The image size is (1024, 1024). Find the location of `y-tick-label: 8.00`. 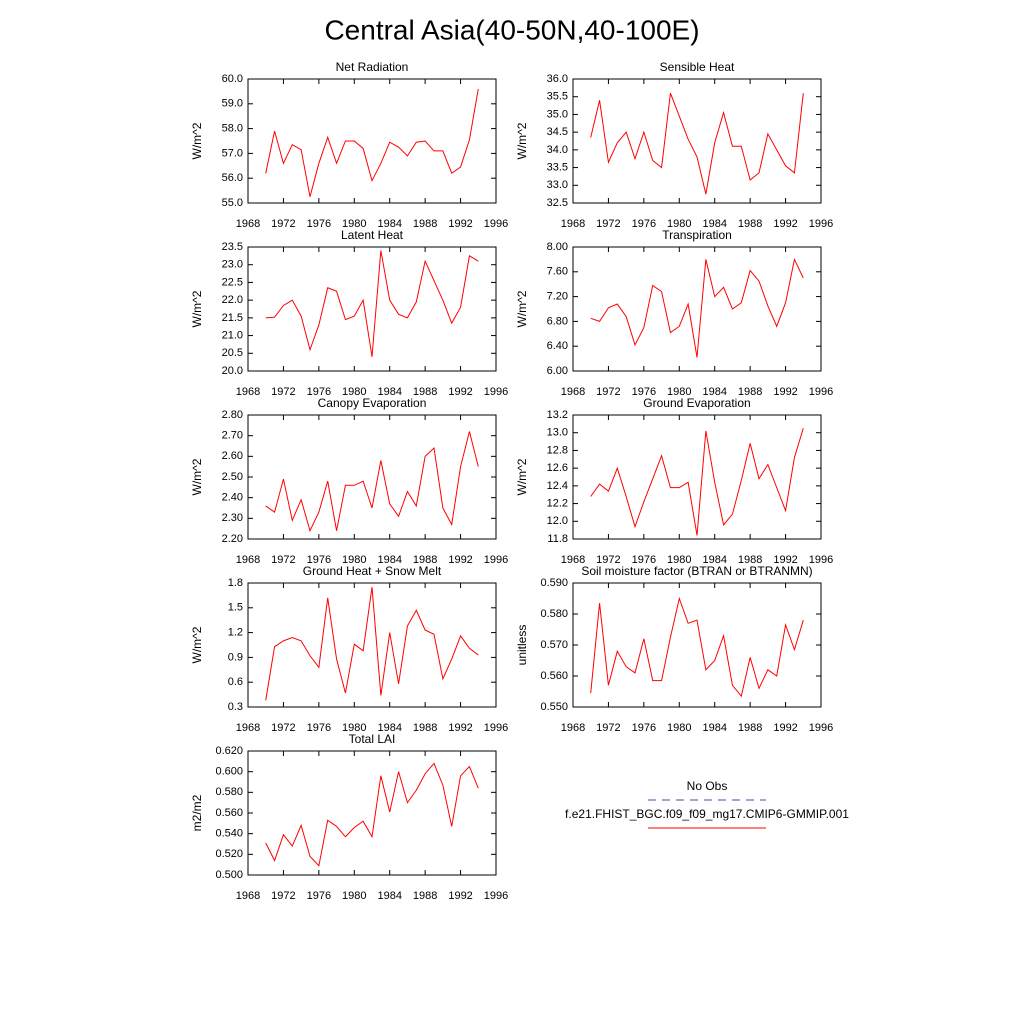

y-tick-label: 8.00 is located at coordinates (557, 247).